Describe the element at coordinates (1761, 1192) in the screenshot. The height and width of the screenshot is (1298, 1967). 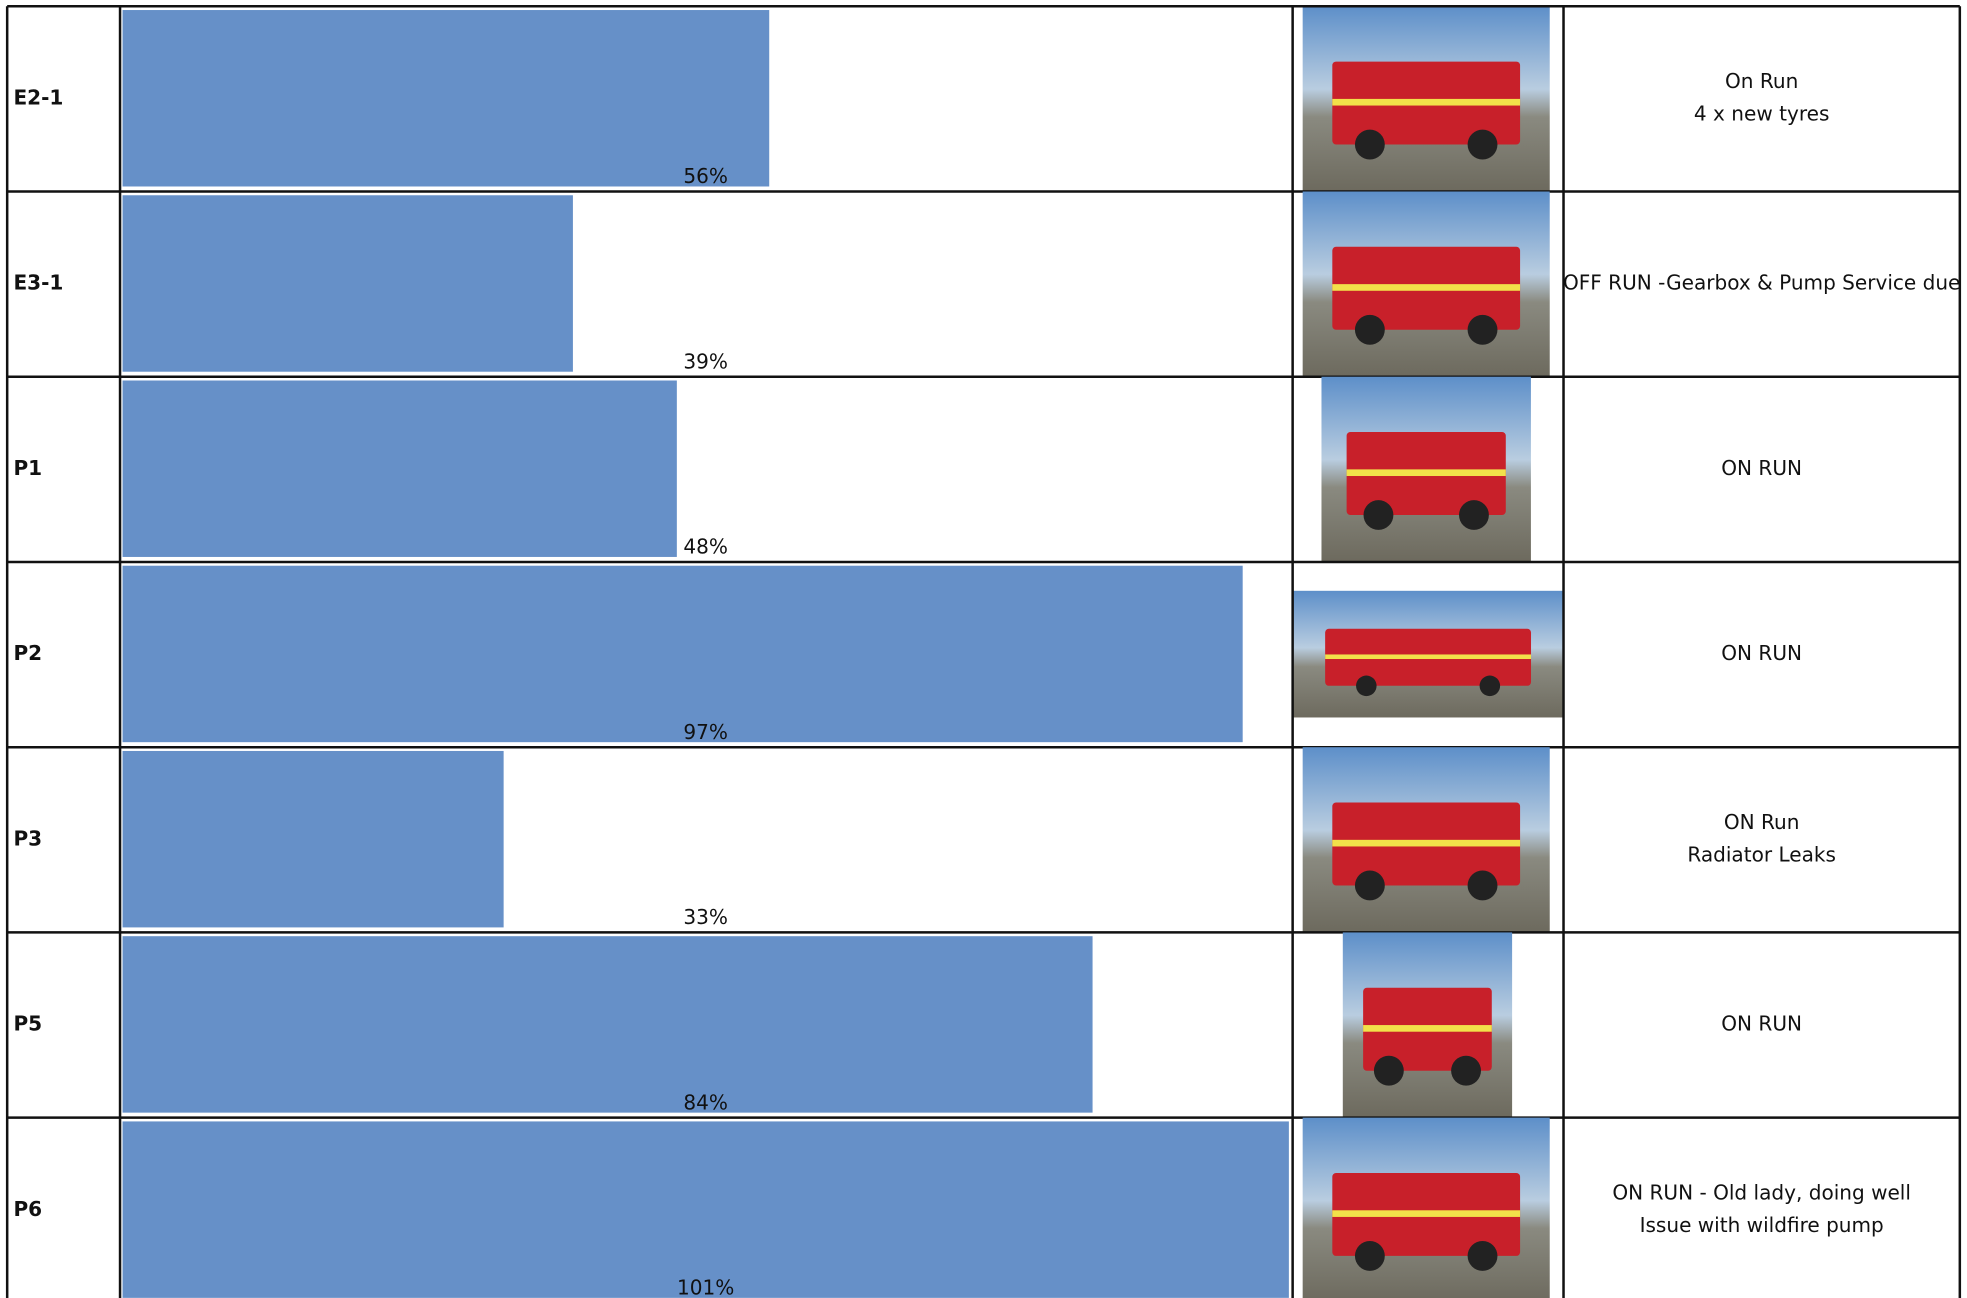
I see `status-text: ON RUN - Old lady, doing well` at that location.